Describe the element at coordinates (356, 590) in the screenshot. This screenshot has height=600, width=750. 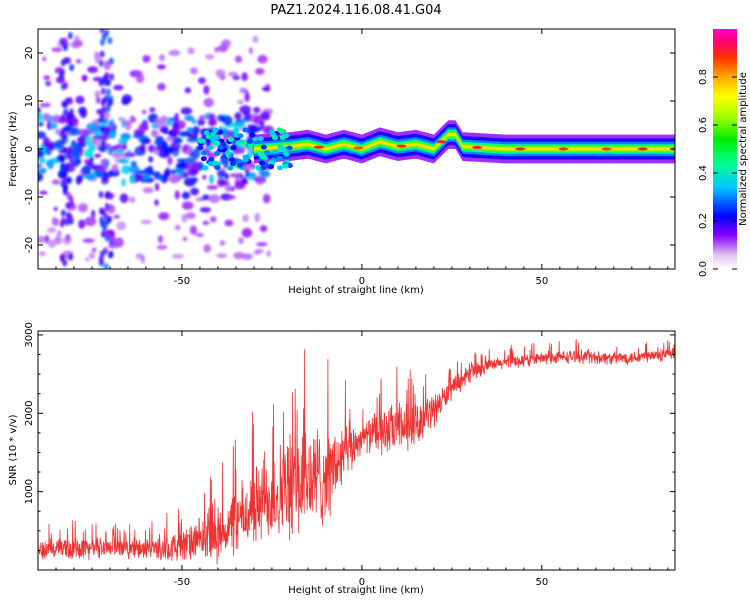
I see `snr-x-axis-label: Height of straight line (km)` at that location.